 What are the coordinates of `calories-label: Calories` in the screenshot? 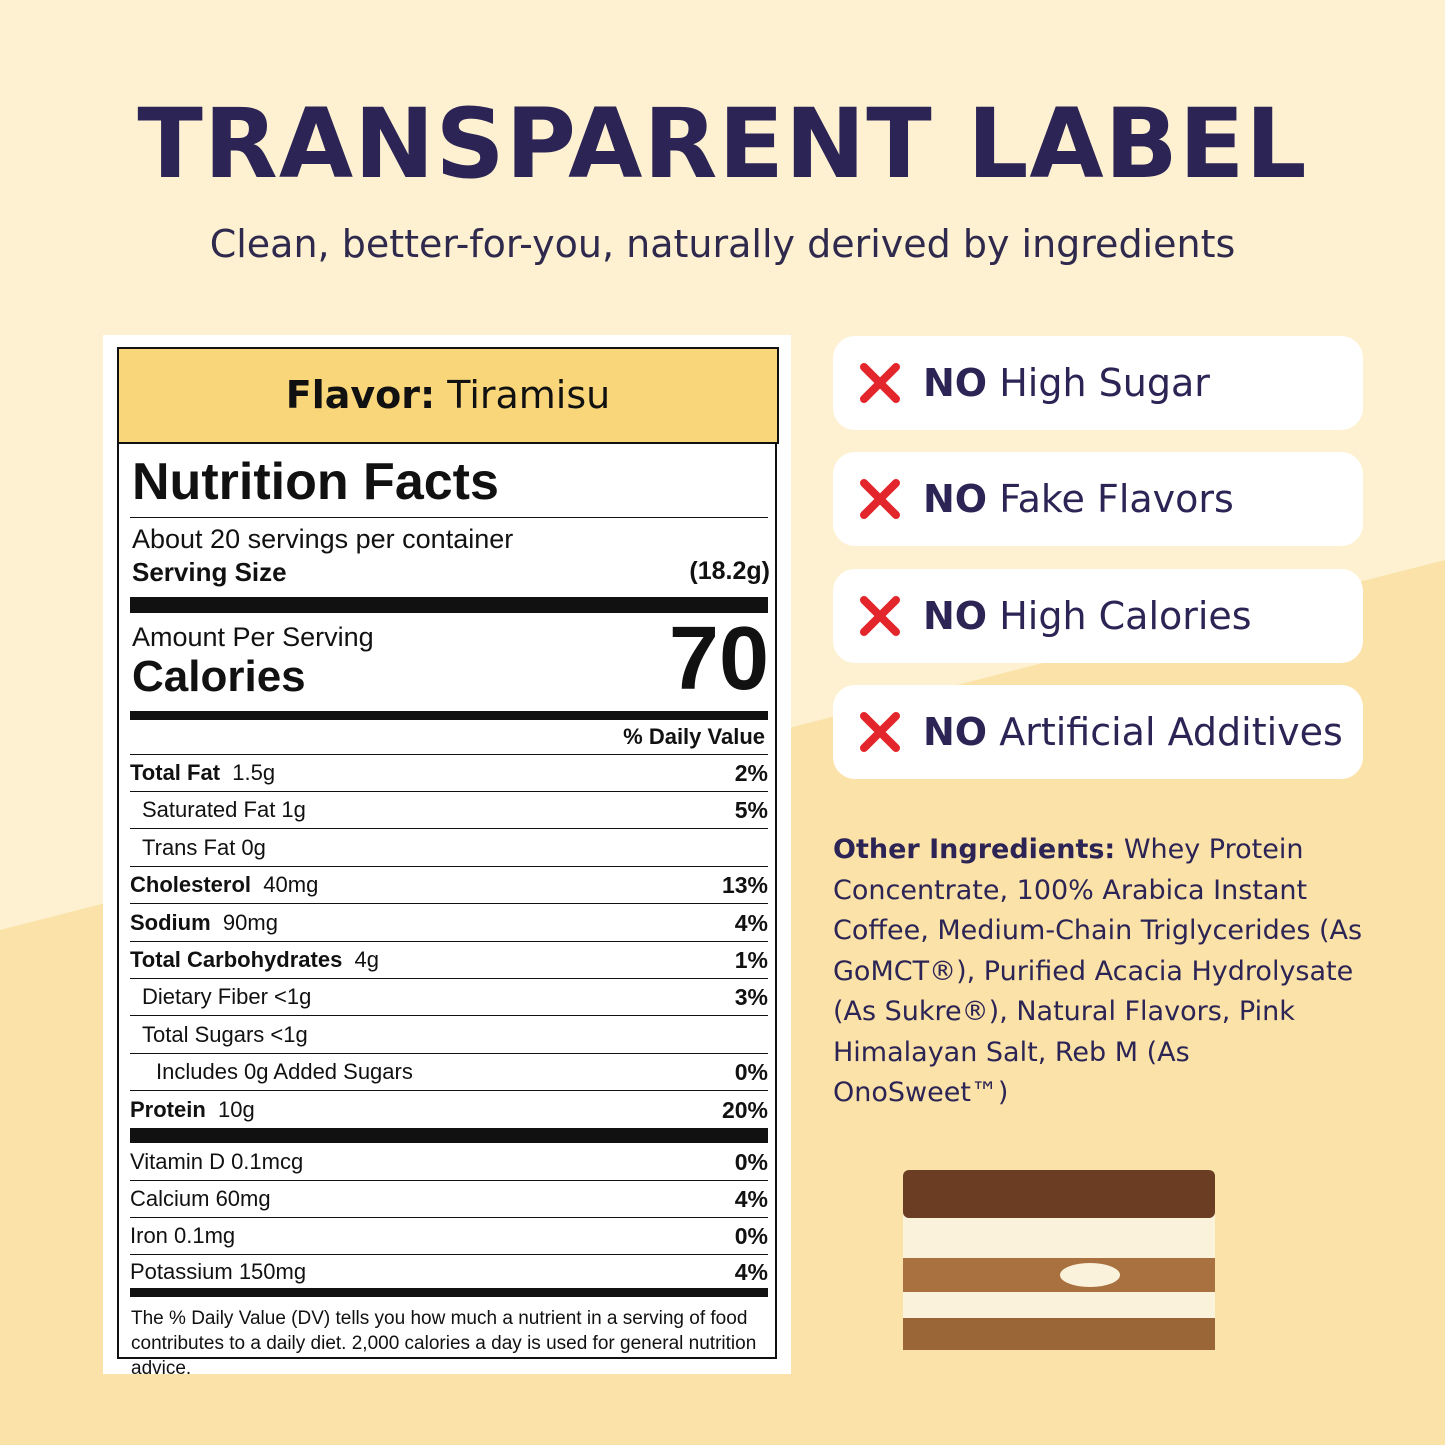 It's located at (219, 676).